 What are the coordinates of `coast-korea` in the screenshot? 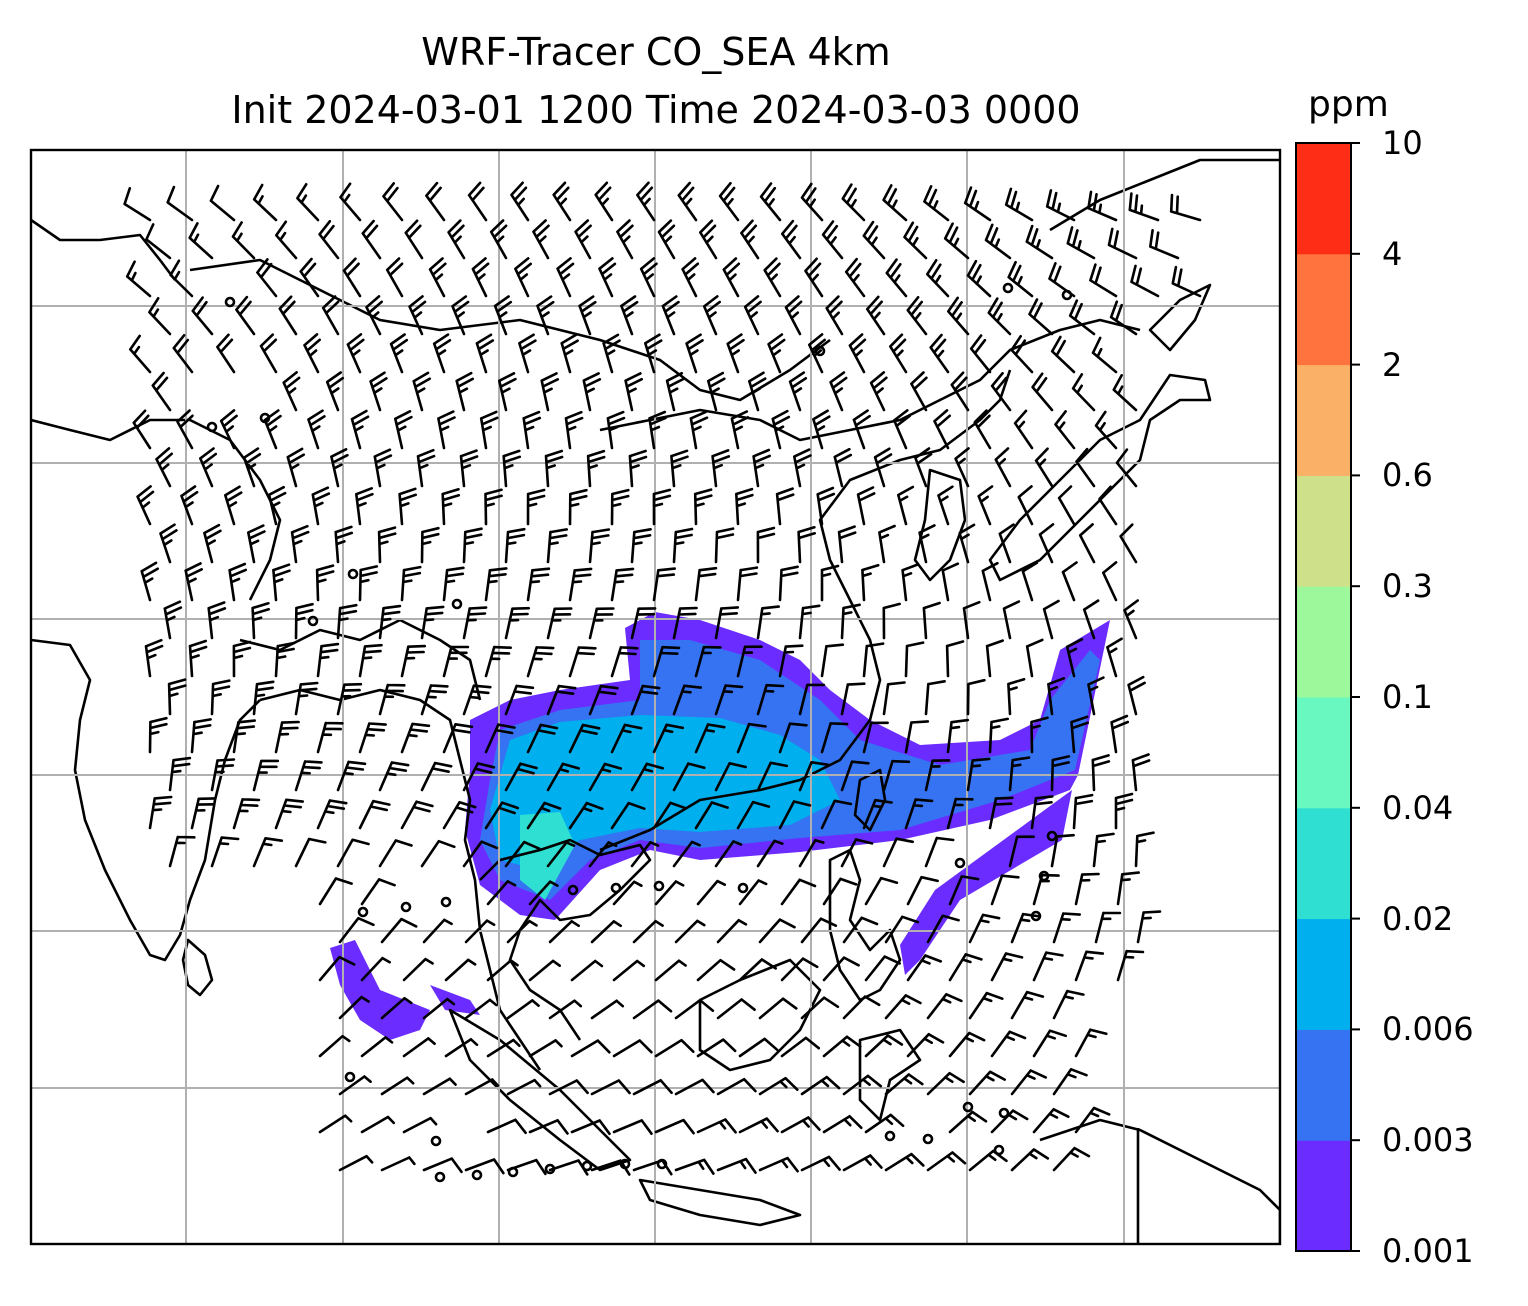 It's located at (940, 525).